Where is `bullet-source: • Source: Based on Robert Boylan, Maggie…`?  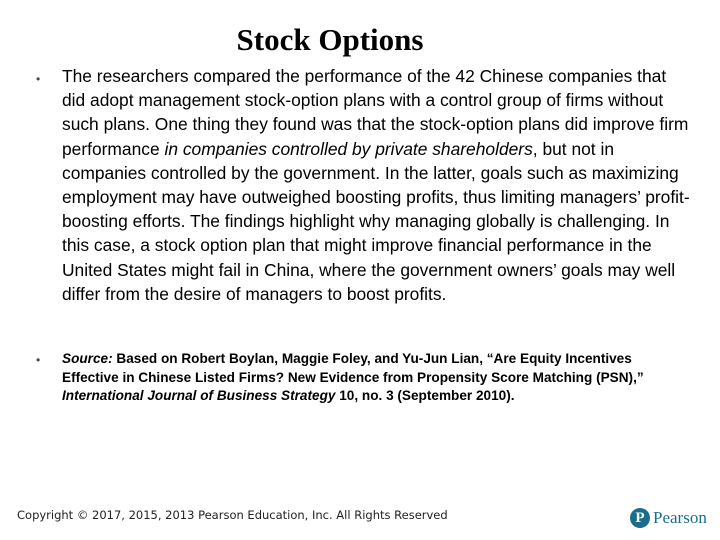 bullet-source: • Source: Based on Robert Boylan, Maggie… is located at coordinates (363, 378).